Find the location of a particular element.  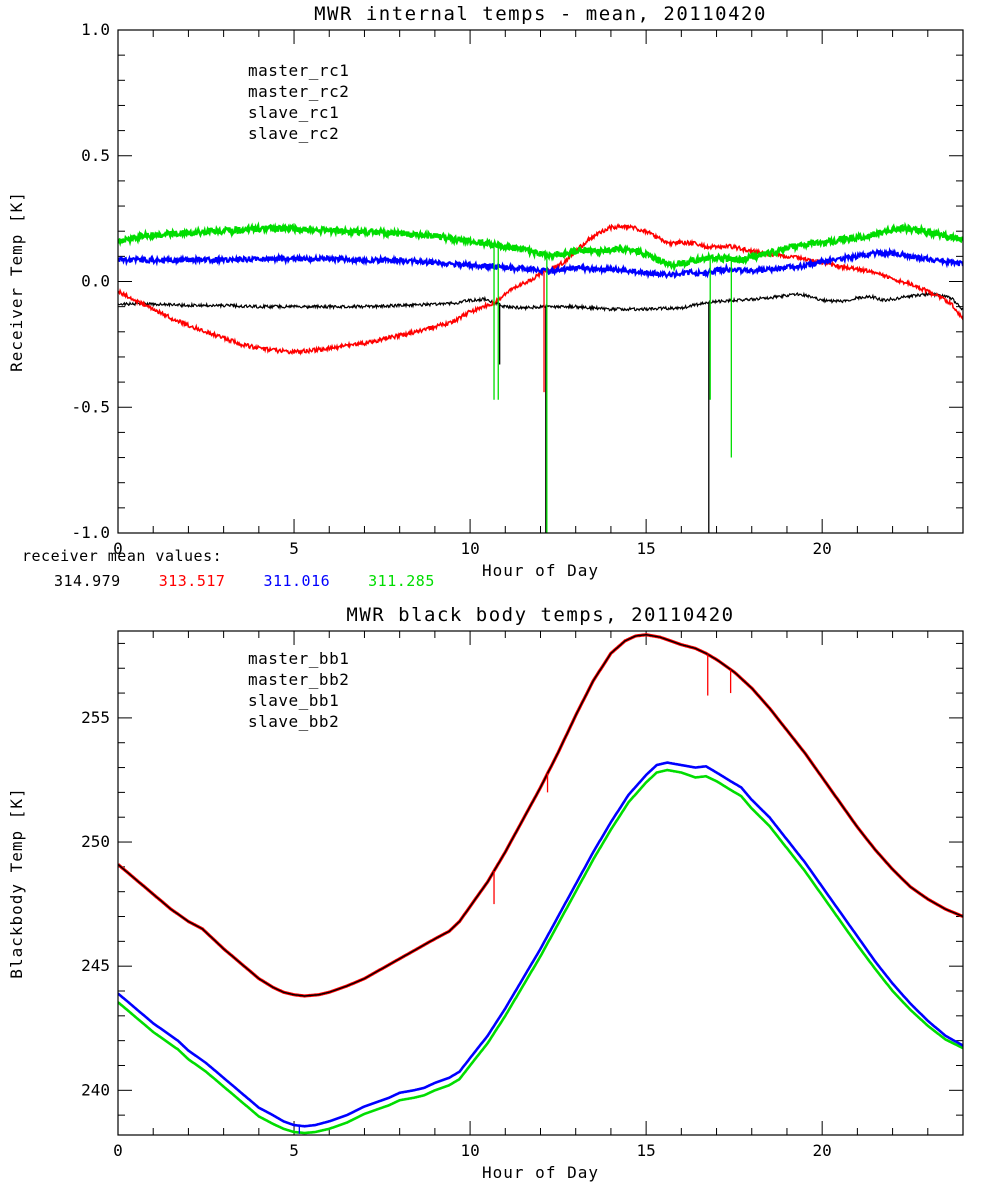

chart-title: MWR internal temps - mean, 20110420 is located at coordinates (540, 14).